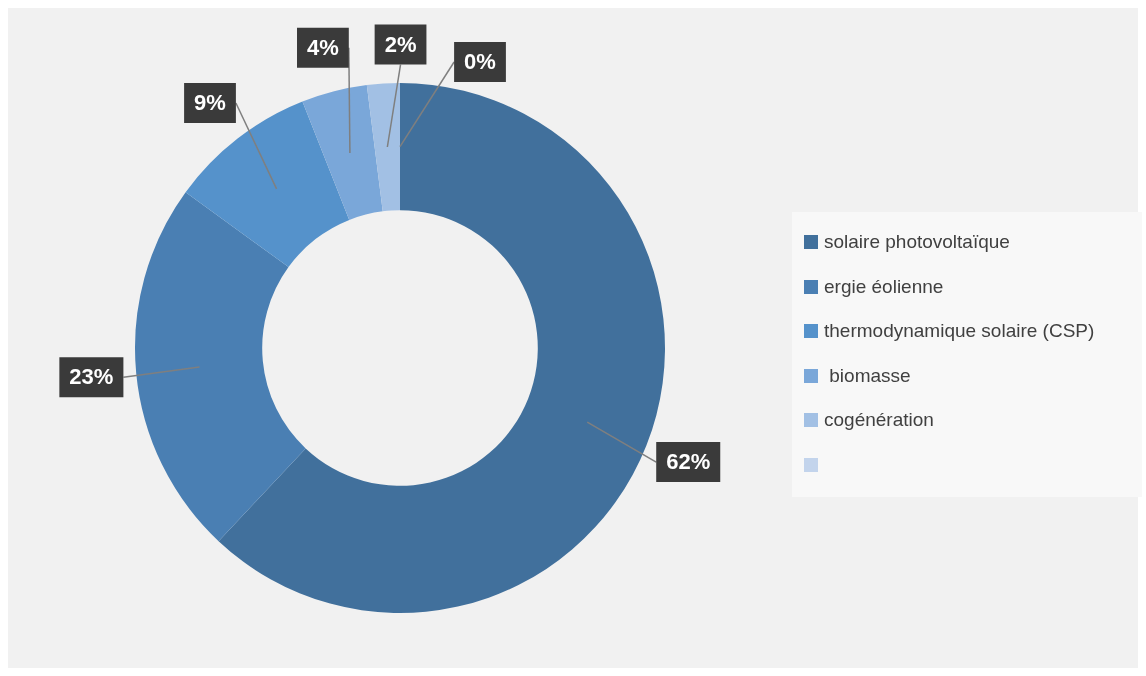 The width and height of the screenshot is (1146, 676). Describe the element at coordinates (210, 103) in the screenshot. I see `data-label: 9%` at that location.